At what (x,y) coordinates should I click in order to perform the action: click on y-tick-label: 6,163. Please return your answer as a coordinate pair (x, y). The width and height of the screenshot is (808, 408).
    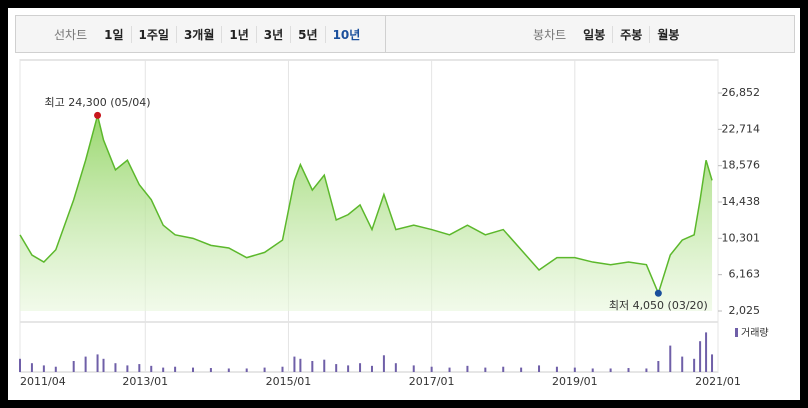
    Looking at the image, I should click on (745, 274).